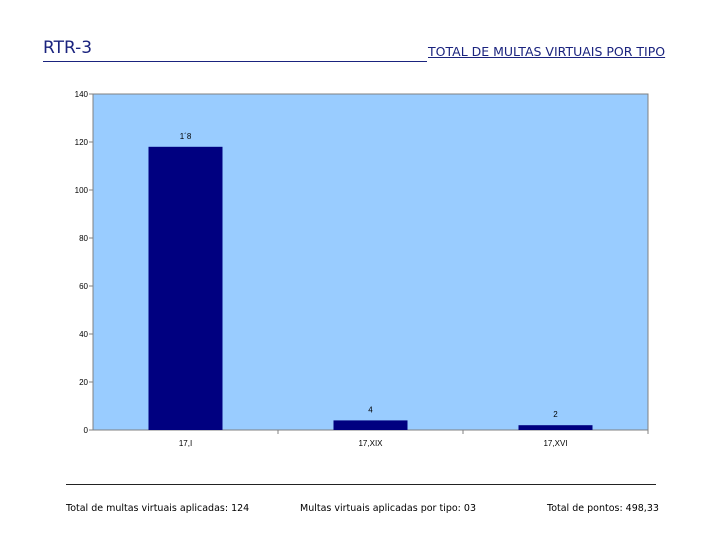 Image resolution: width=720 pixels, height=540 pixels. I want to click on bar-data-label: 1´8, so click(186, 136).